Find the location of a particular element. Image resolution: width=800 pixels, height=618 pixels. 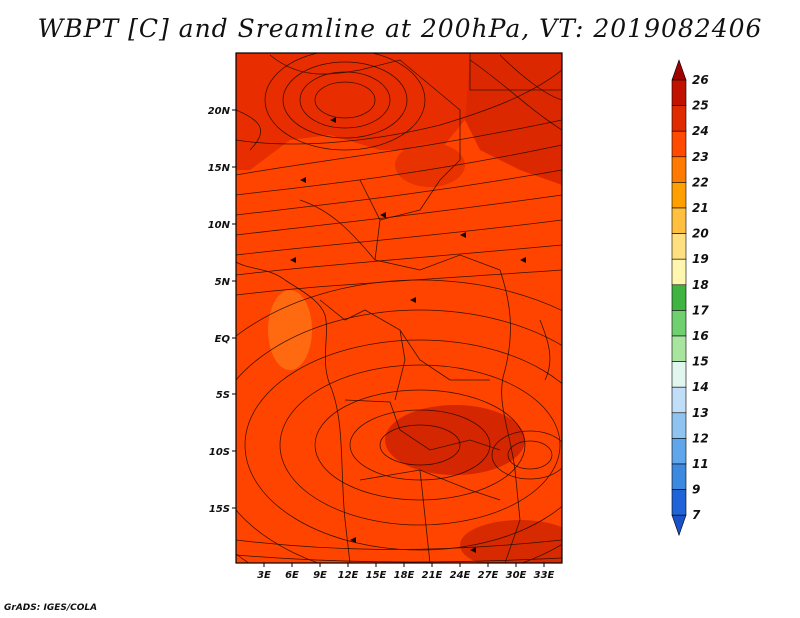

colorbar-label: 21 is located at coordinates (700, 208).